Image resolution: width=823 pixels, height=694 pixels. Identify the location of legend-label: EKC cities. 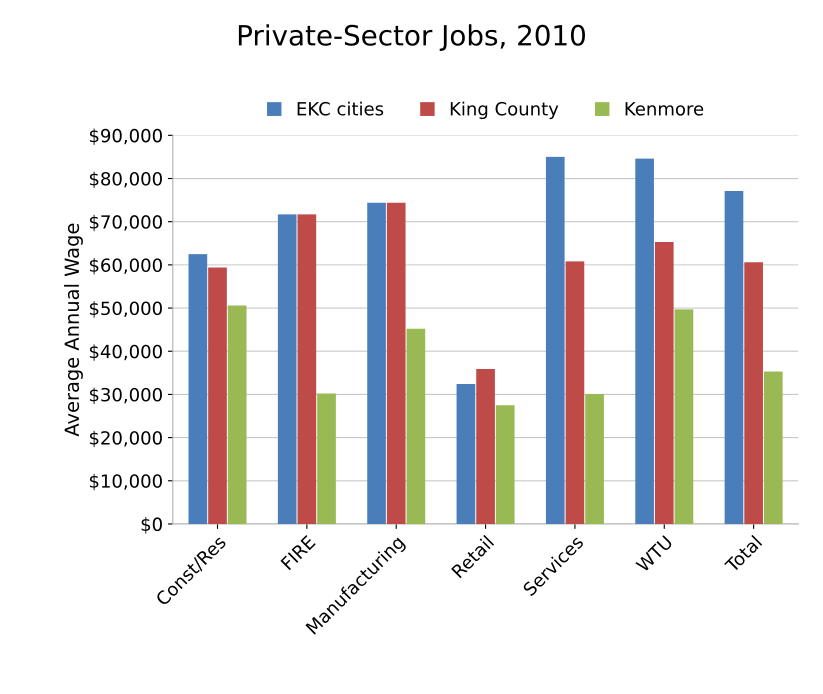
(341, 109).